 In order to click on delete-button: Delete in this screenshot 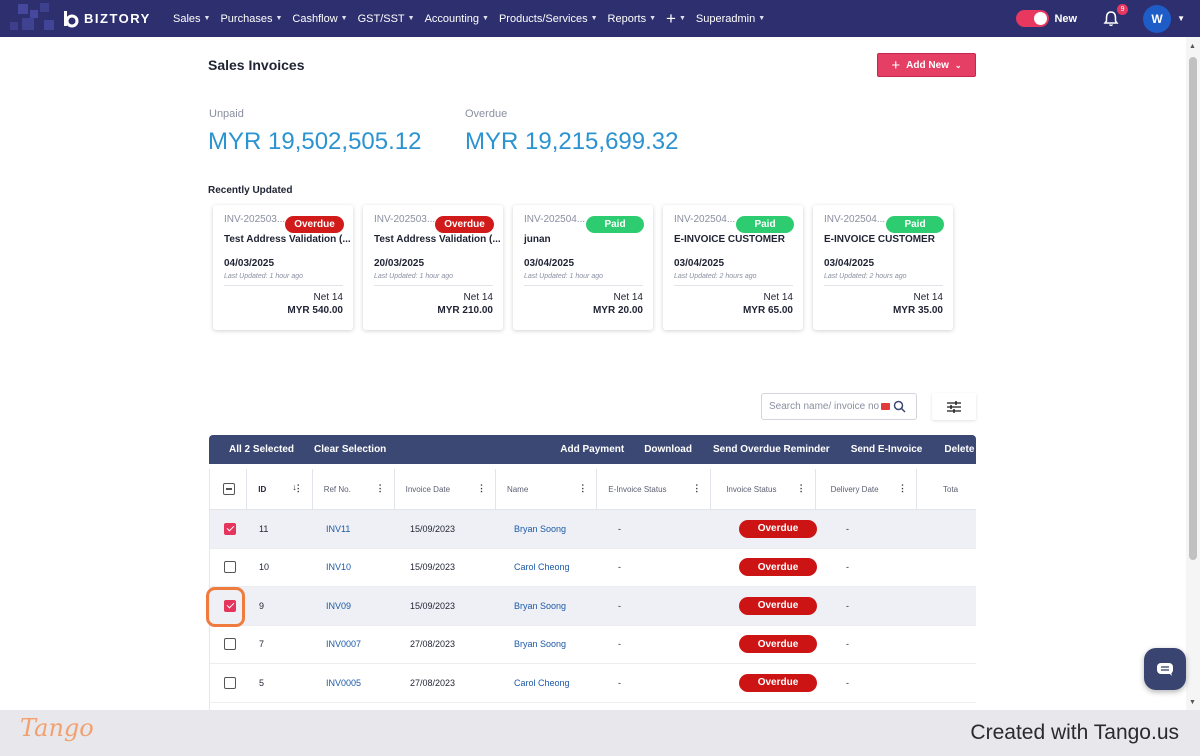, I will do `click(968, 450)`.